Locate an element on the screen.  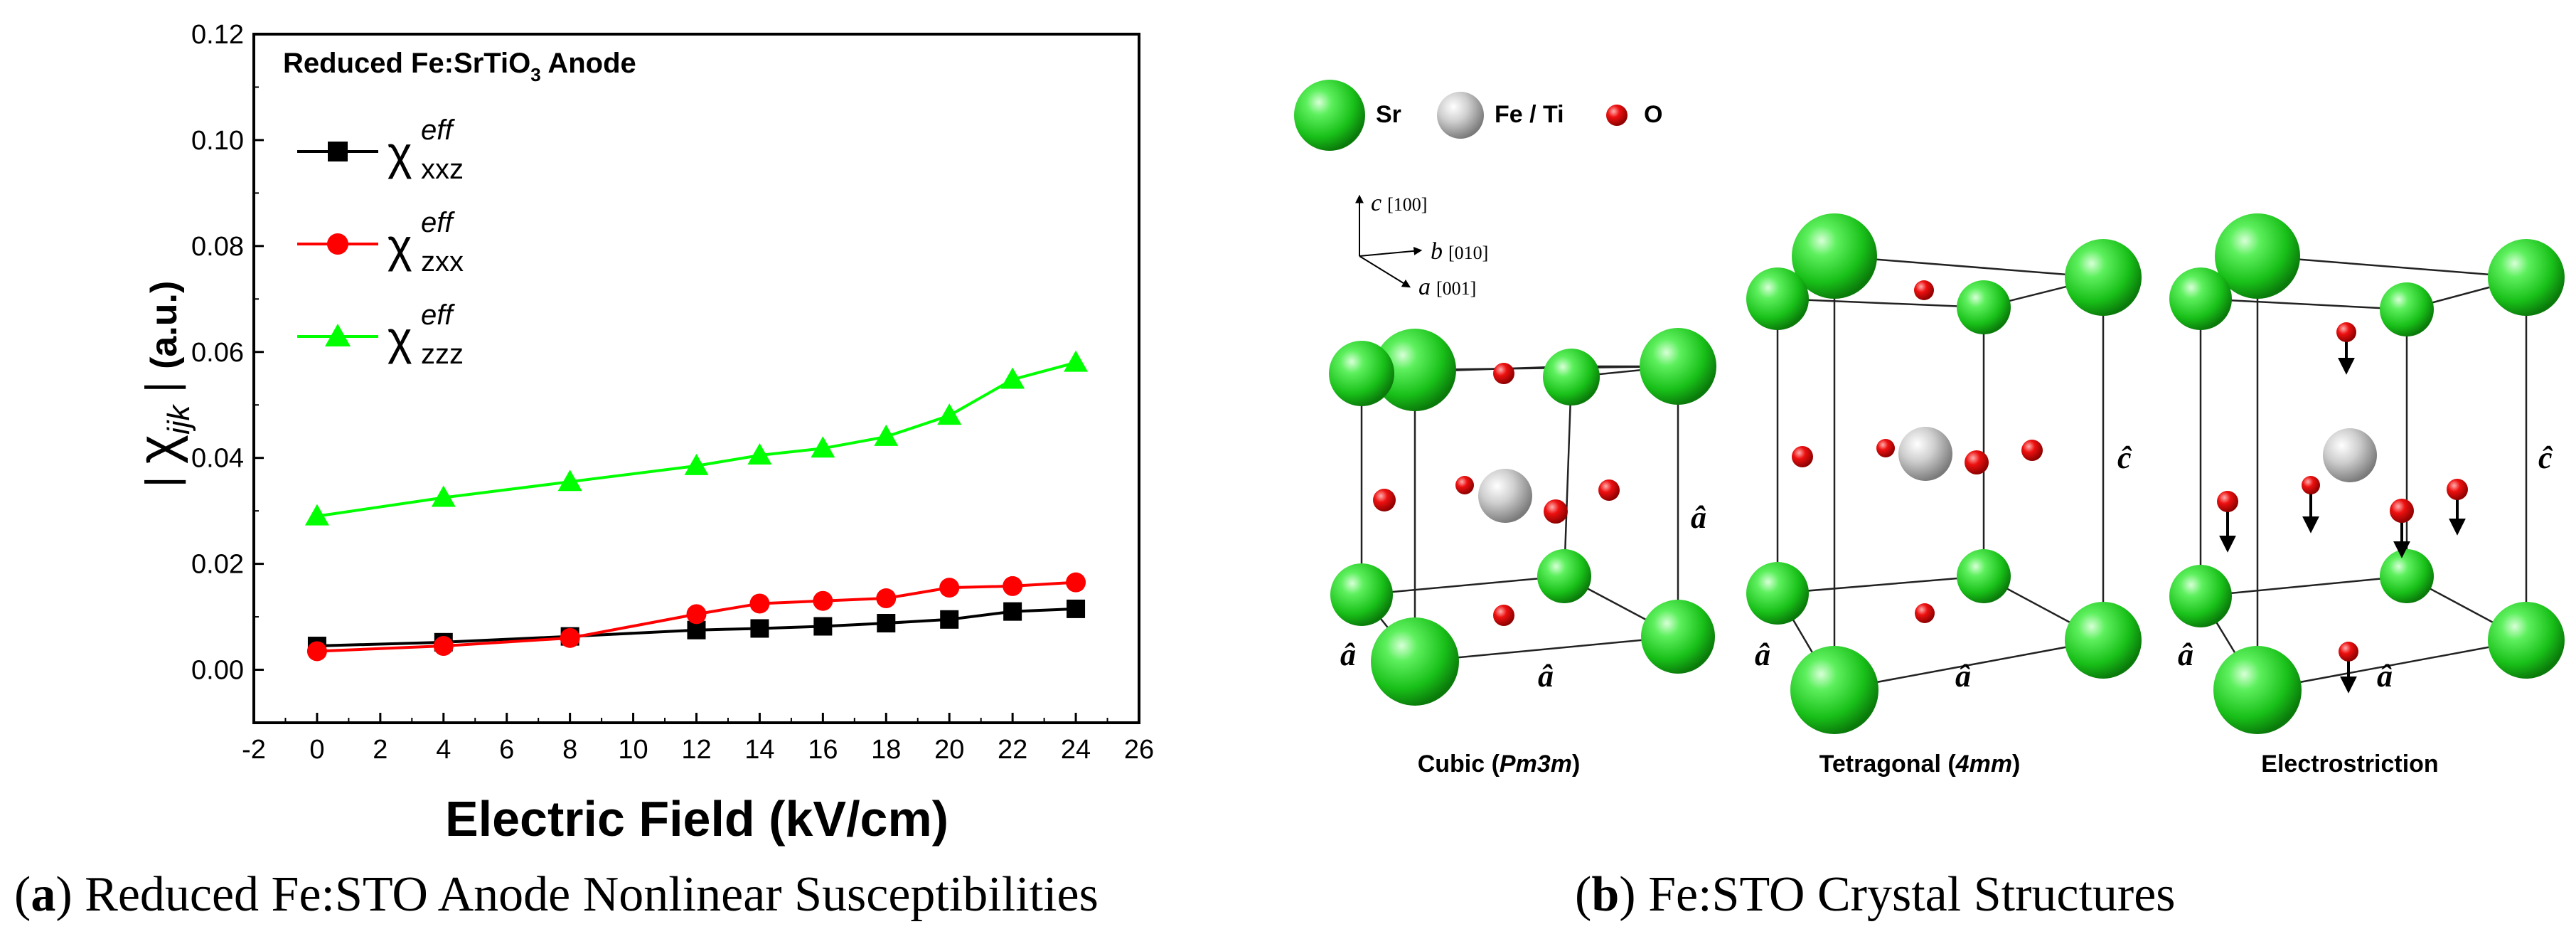
tetragonal-cell: ĉ â â is located at coordinates (1944, 473).